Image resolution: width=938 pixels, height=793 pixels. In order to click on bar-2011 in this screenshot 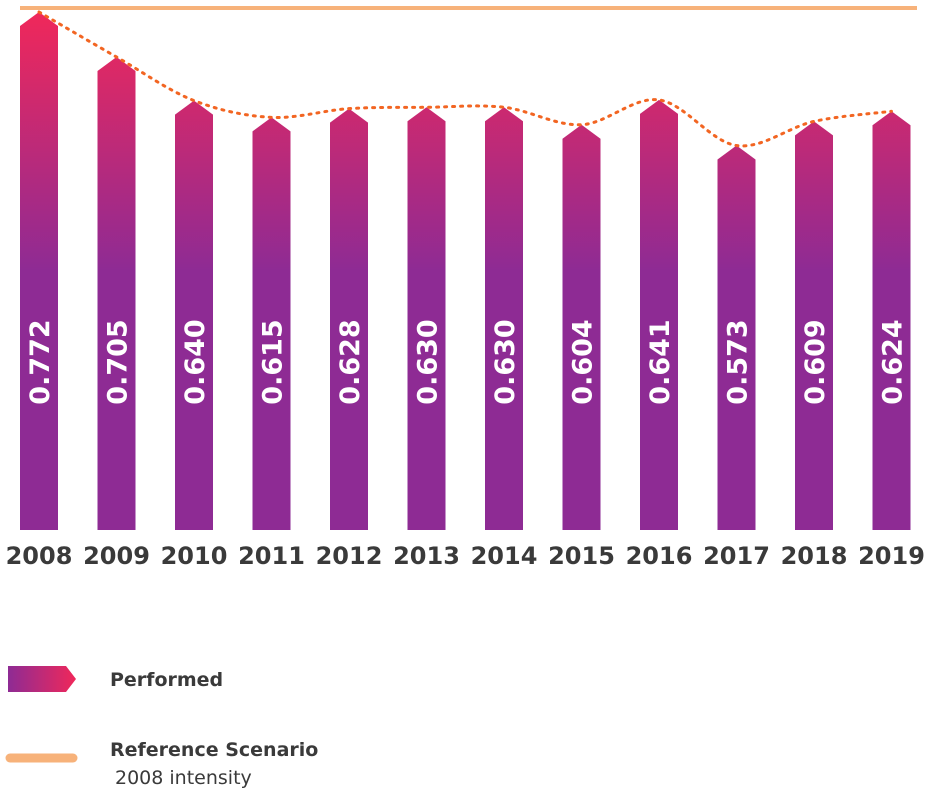, I will do `click(271, 324)`.